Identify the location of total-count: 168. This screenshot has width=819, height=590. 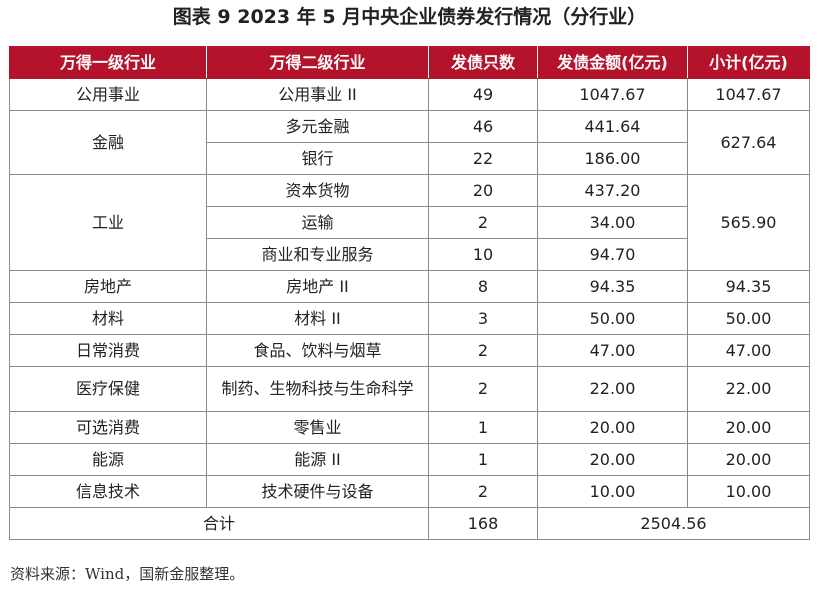
(483, 523).